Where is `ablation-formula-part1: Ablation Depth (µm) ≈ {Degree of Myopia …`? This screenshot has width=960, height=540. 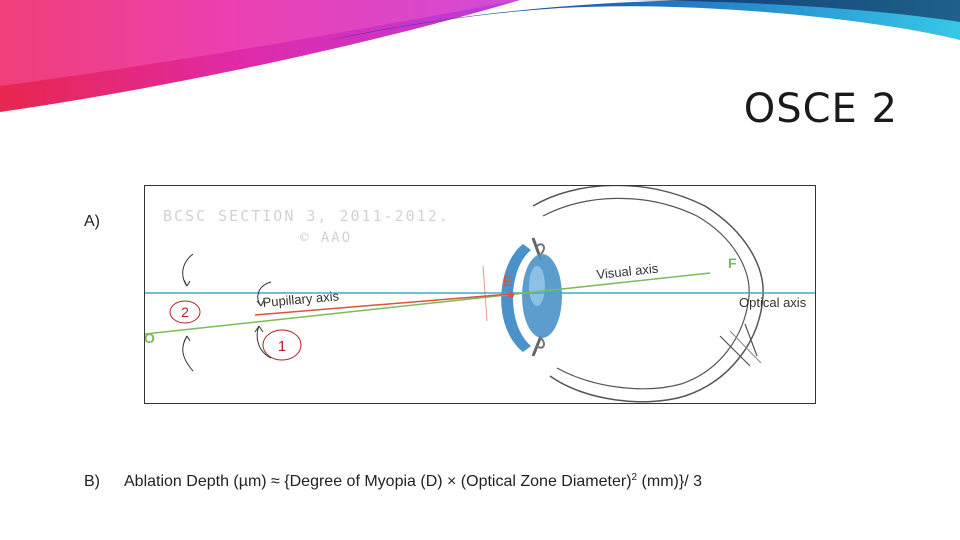 ablation-formula-part1: Ablation Depth (µm) ≈ {Degree of Myopia … is located at coordinates (378, 481).